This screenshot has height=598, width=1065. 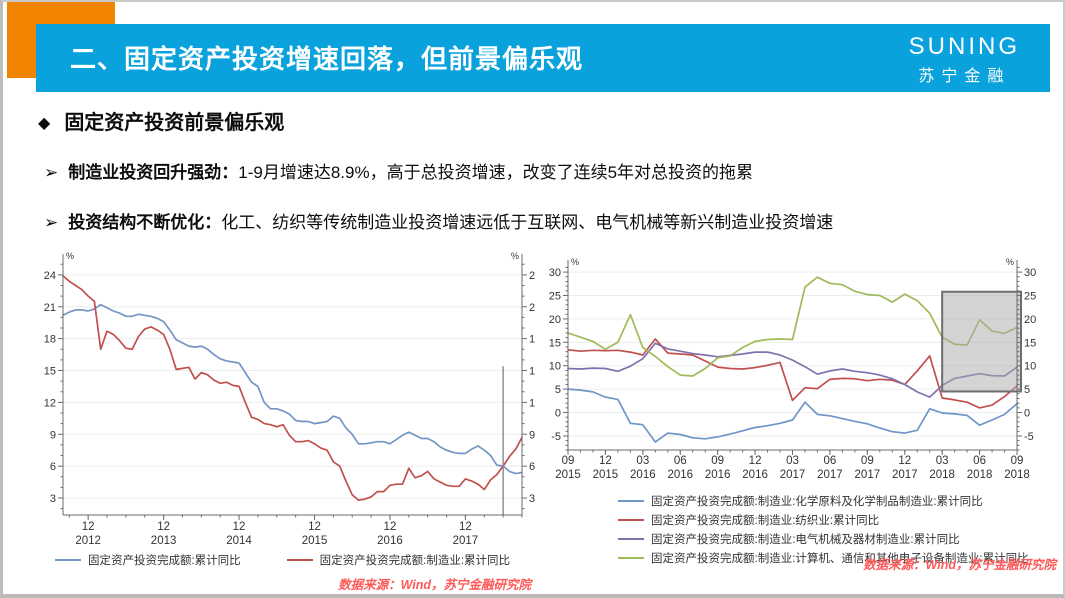 I want to click on legend-label: 固定资产投资完成额:累计同比, so click(x=164, y=561).